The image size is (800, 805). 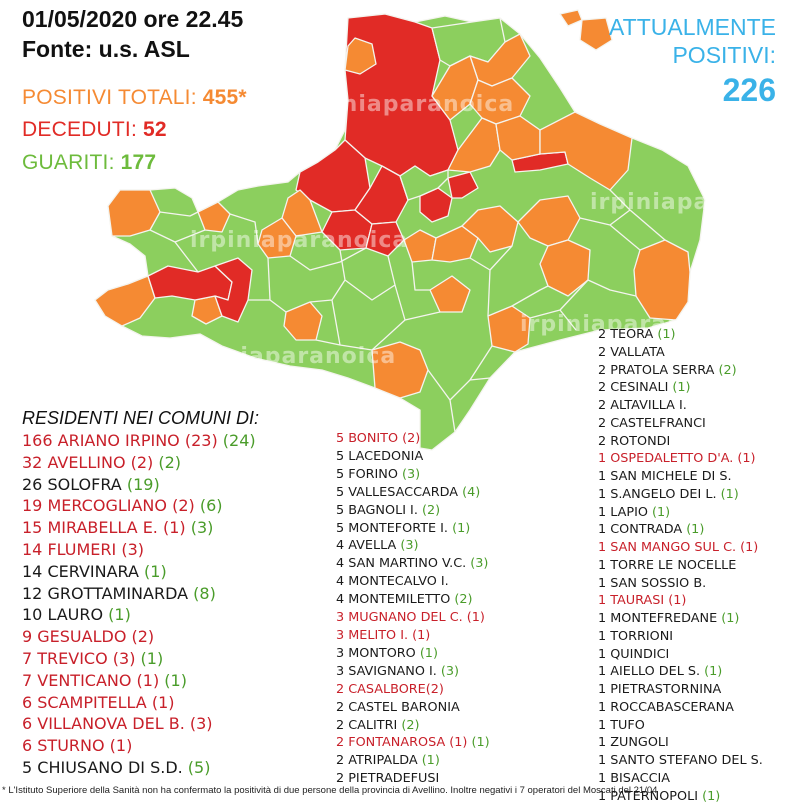 What do you see at coordinates (103, 723) in the screenshot?
I see `municipality-name: 6 VILLANOVA DEL B.` at bounding box center [103, 723].